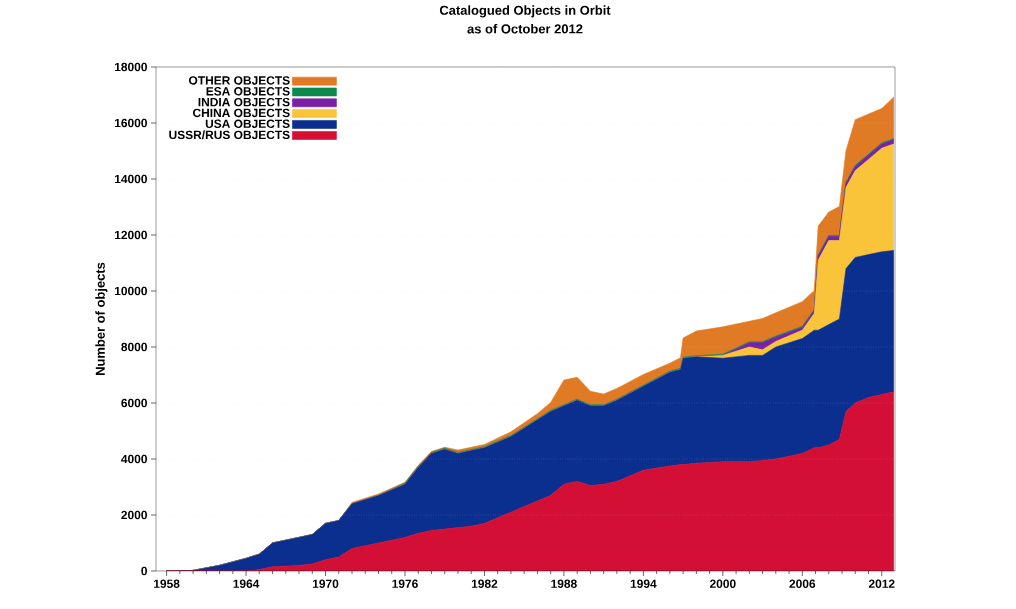 Image resolution: width=1016 pixels, height=609 pixels. What do you see at coordinates (325, 583) in the screenshot?
I see `x-tick-label: 1970` at bounding box center [325, 583].